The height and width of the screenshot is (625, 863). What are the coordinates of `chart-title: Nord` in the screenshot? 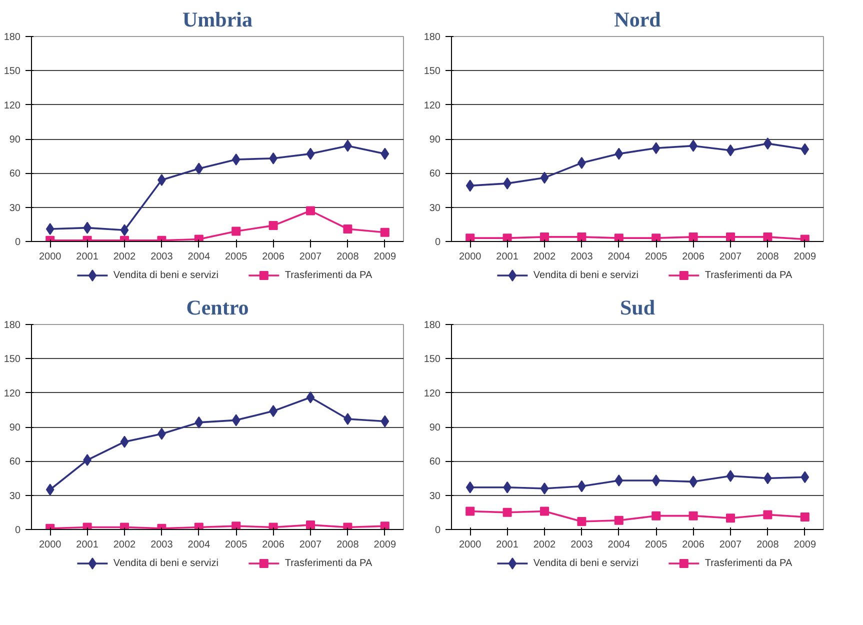 It's located at (638, 20).